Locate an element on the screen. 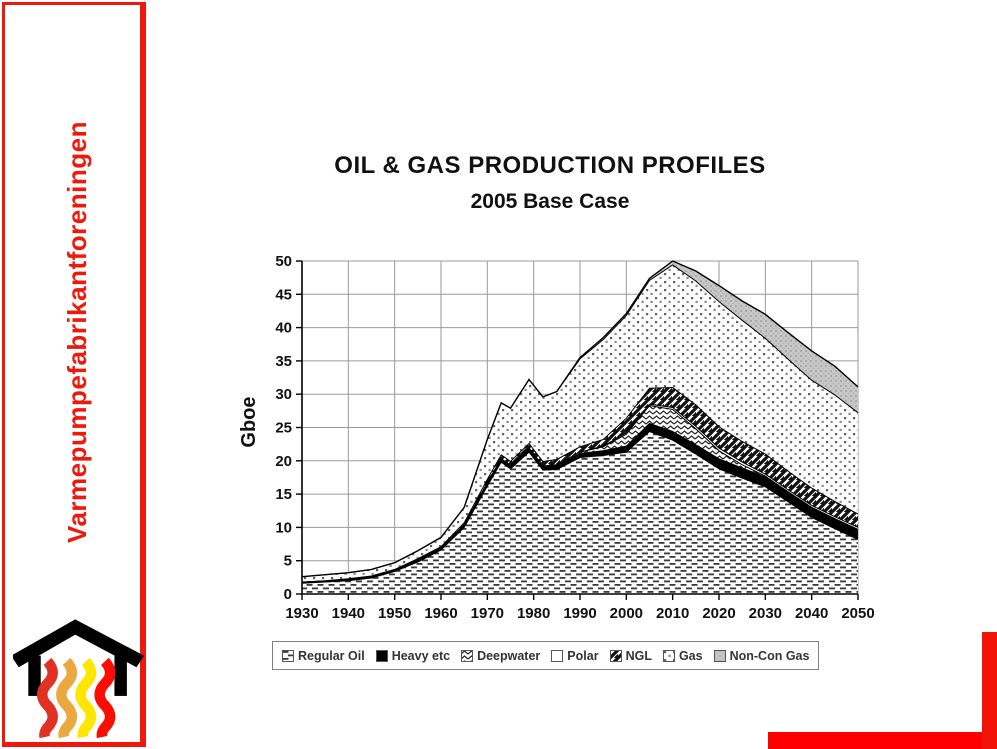 Image resolution: width=997 pixels, height=749 pixels. y-axis-label: Gboe is located at coordinates (249, 422).